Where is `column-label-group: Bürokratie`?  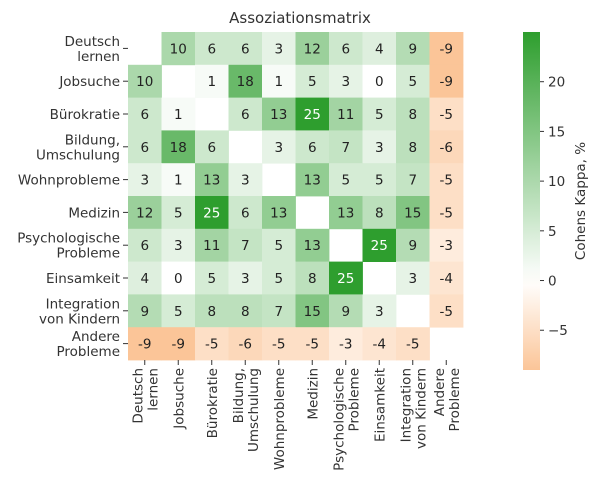 column-label-group: Bürokratie is located at coordinates (213, 403).